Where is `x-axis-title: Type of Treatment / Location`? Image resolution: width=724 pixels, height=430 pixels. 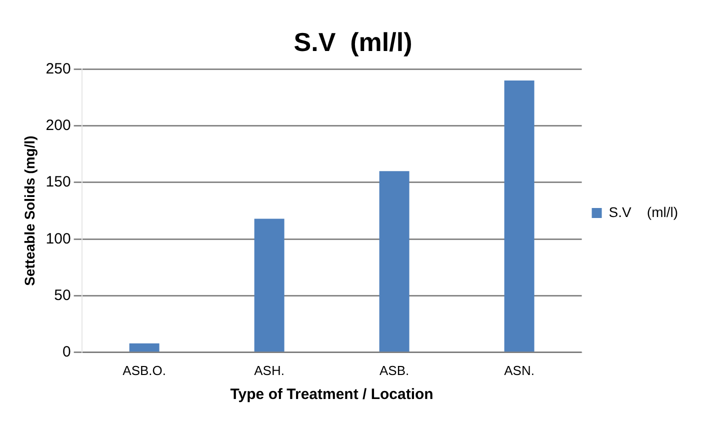 x-axis-title: Type of Treatment / Location is located at coordinates (332, 395).